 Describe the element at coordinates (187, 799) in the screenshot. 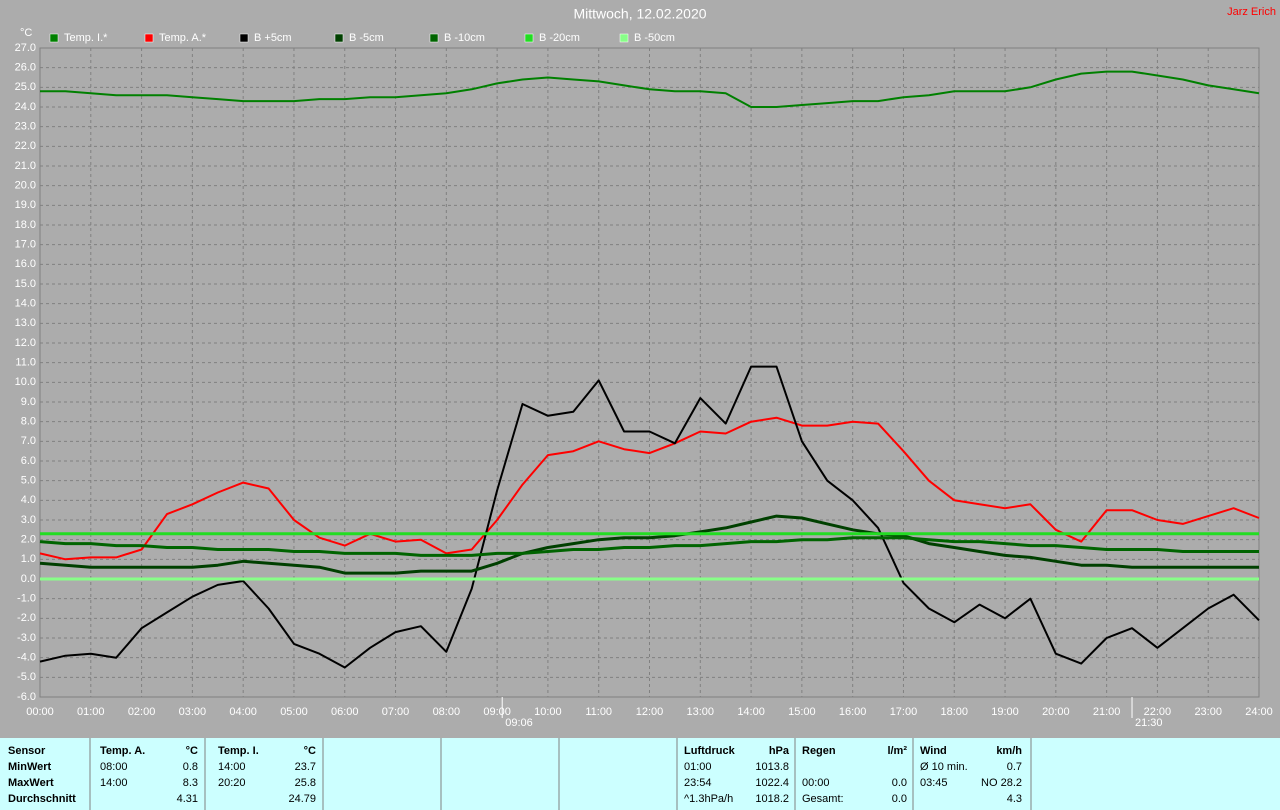

I see `table-cell: 4.31` at that location.